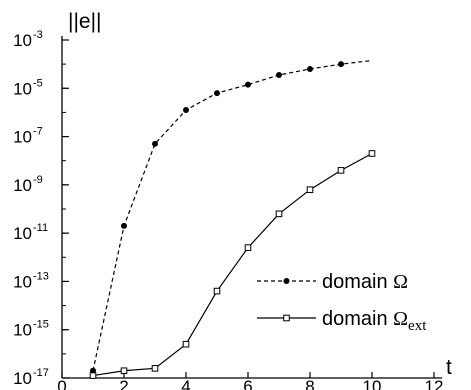 This screenshot has height=390, width=471. What do you see at coordinates (309, 383) in the screenshot?
I see `x-tick-label-8: 8` at bounding box center [309, 383].